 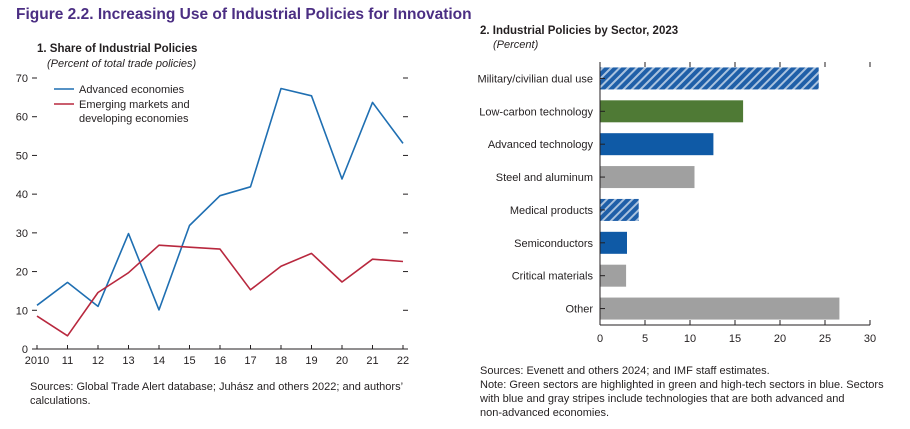 What do you see at coordinates (22, 156) in the screenshot?
I see `chart1-ytick-label: 50` at bounding box center [22, 156].